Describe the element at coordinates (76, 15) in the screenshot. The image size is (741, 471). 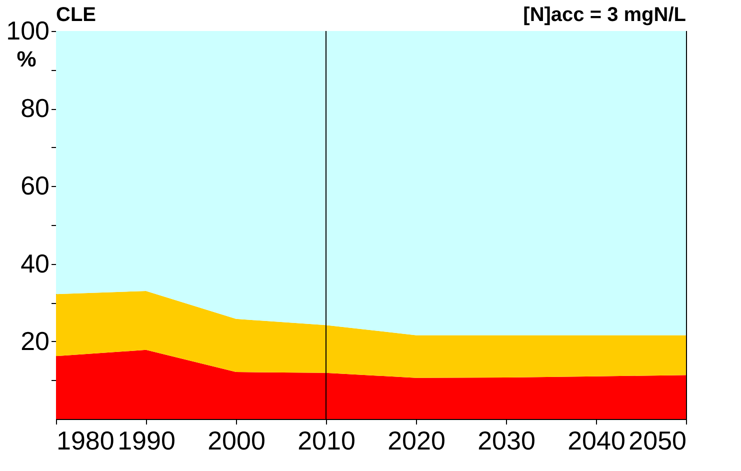
I see `chart-title: CLE` at that location.